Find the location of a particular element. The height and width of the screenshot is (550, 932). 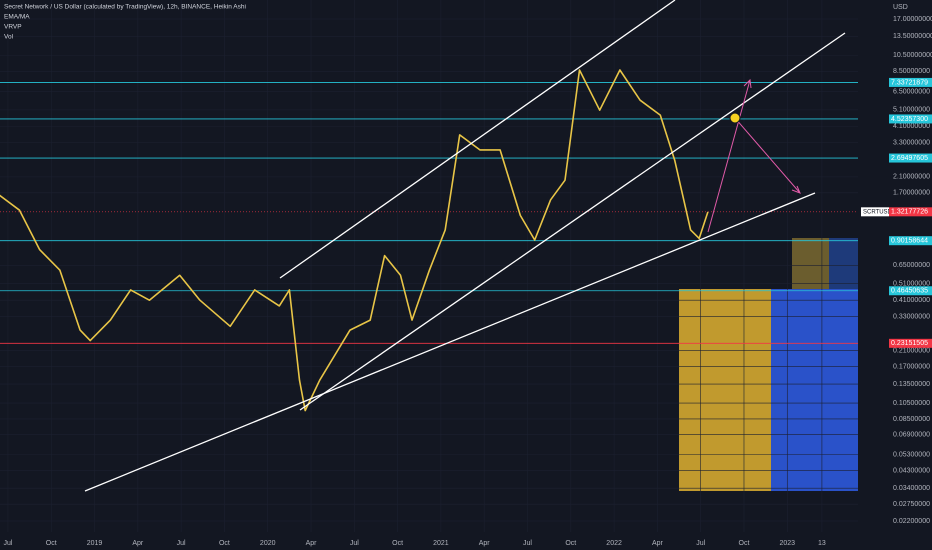

level-label: 0.90158644 is located at coordinates (909, 241).